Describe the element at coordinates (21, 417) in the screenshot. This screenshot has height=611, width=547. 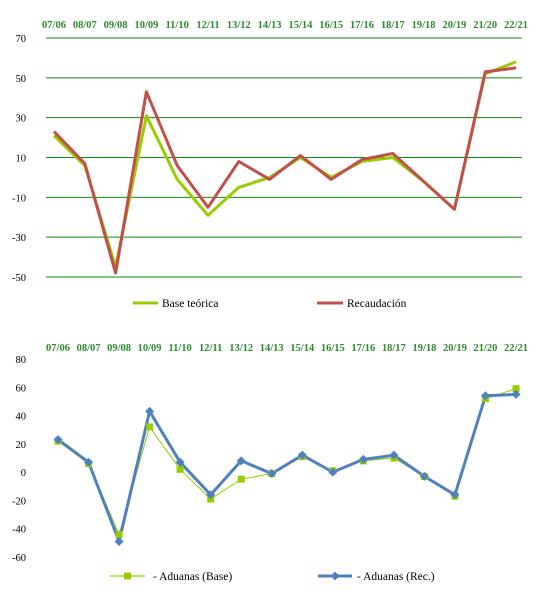
I see `y-tick-label: 40` at that location.